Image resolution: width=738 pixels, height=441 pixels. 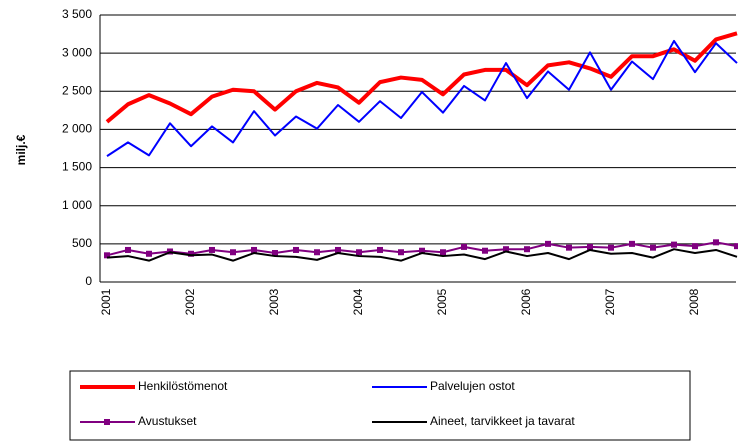 I want to click on series-line, so click(x=422, y=255).